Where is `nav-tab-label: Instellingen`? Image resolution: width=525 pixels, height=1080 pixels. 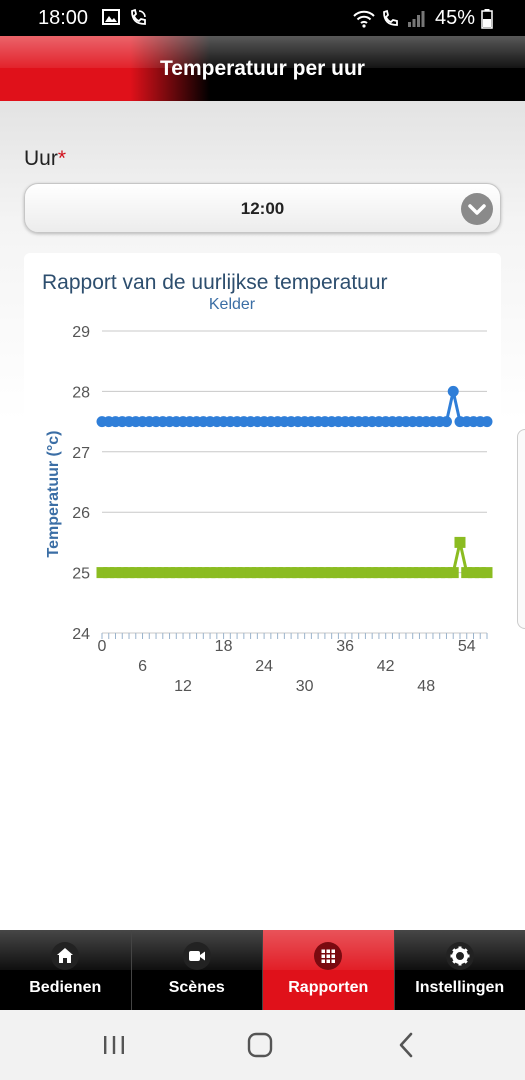 nav-tab-label: Instellingen is located at coordinates (460, 987).